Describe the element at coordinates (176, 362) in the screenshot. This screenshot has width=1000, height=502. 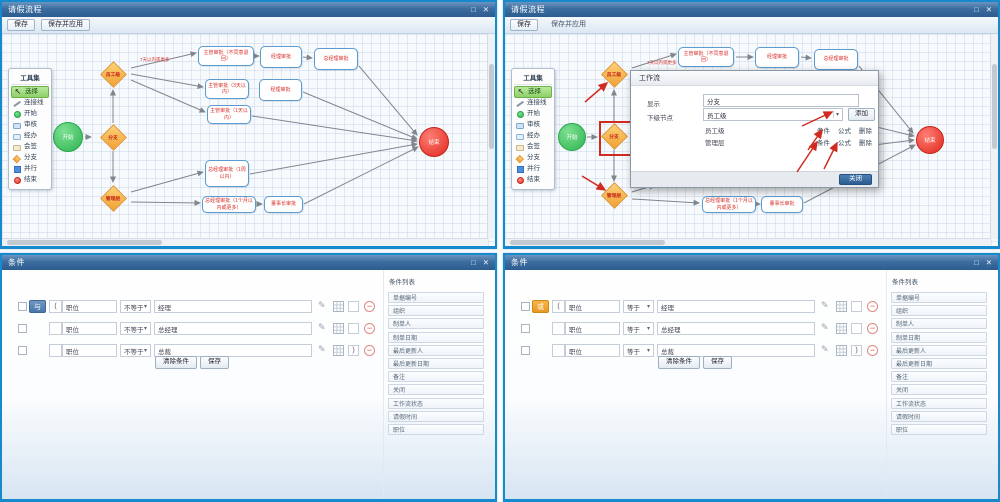
I see `clear-conditions-button: 清除条件` at that location.